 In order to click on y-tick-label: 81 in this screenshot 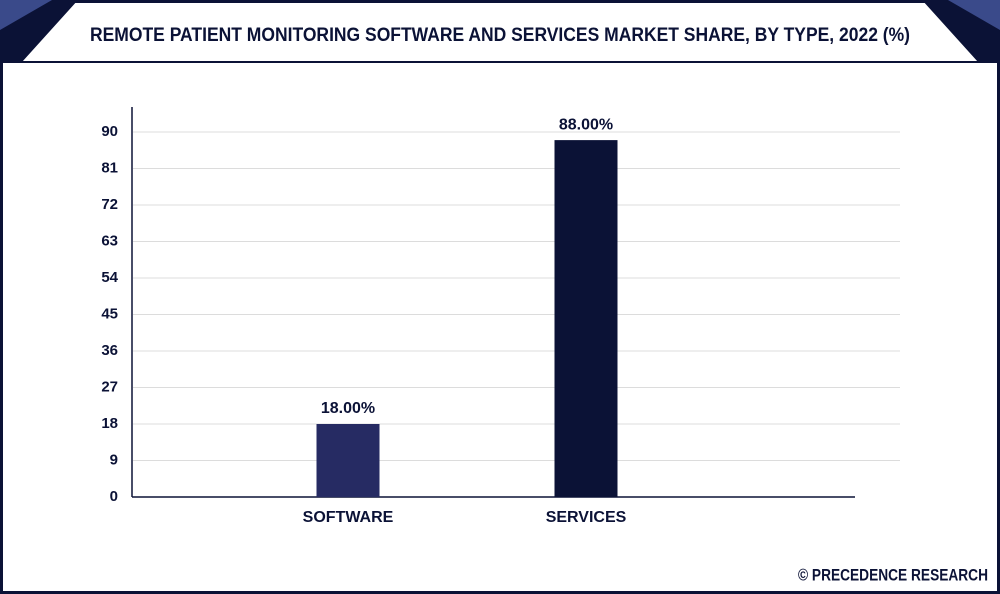, I will do `click(109, 167)`.